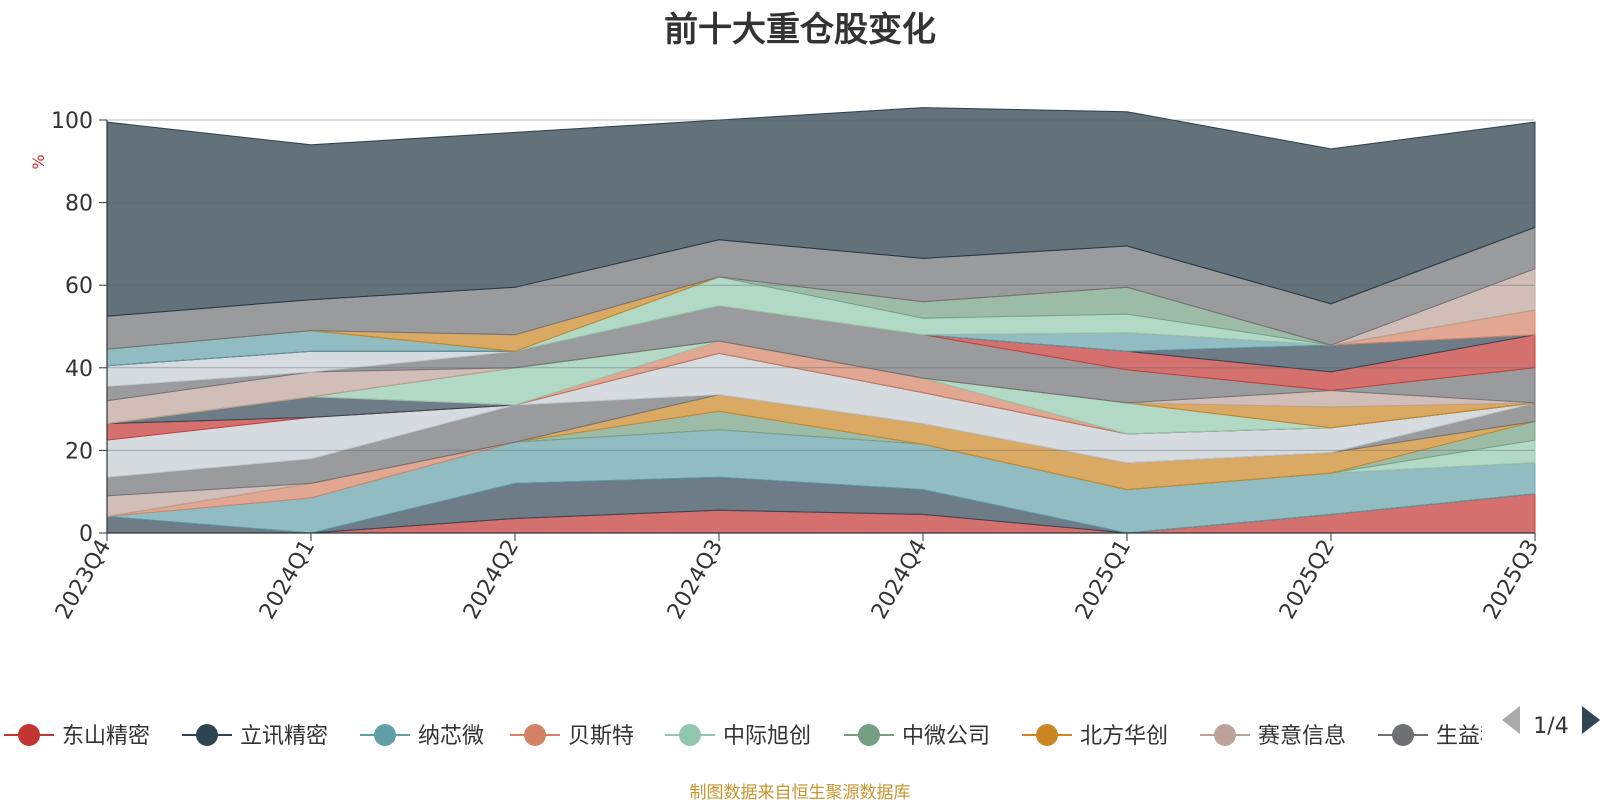  What do you see at coordinates (601, 736) in the screenshot?
I see `legend-label: 贝斯特` at bounding box center [601, 736].